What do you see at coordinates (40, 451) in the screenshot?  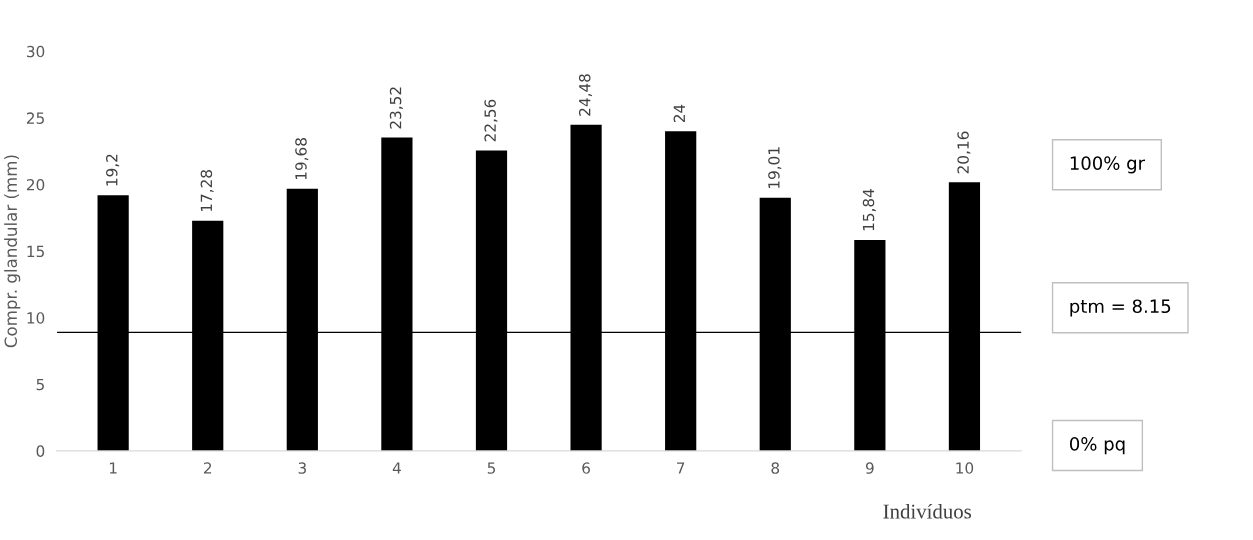 I see `y-tick-label: 0` at bounding box center [40, 451].